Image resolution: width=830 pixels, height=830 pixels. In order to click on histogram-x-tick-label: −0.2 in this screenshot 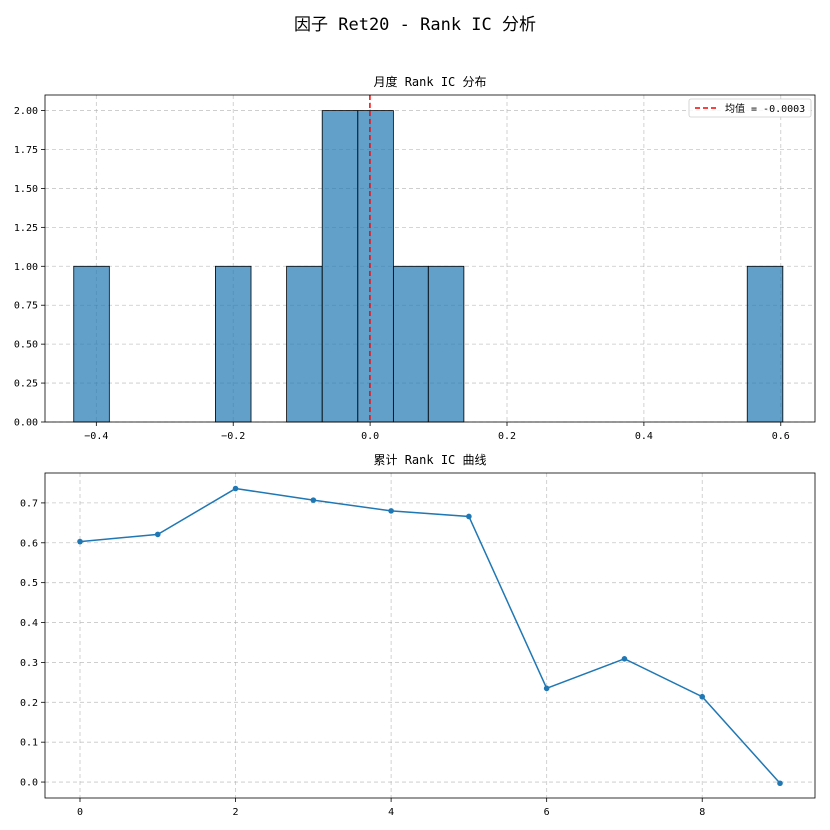, I will do `click(233, 436)`.